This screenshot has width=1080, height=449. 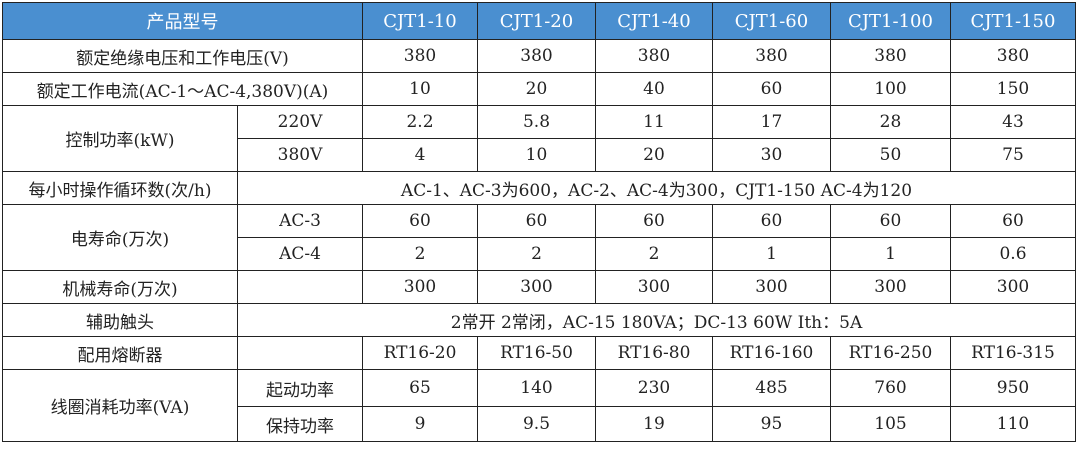 I want to click on value-cell: 760, so click(x=890, y=388).